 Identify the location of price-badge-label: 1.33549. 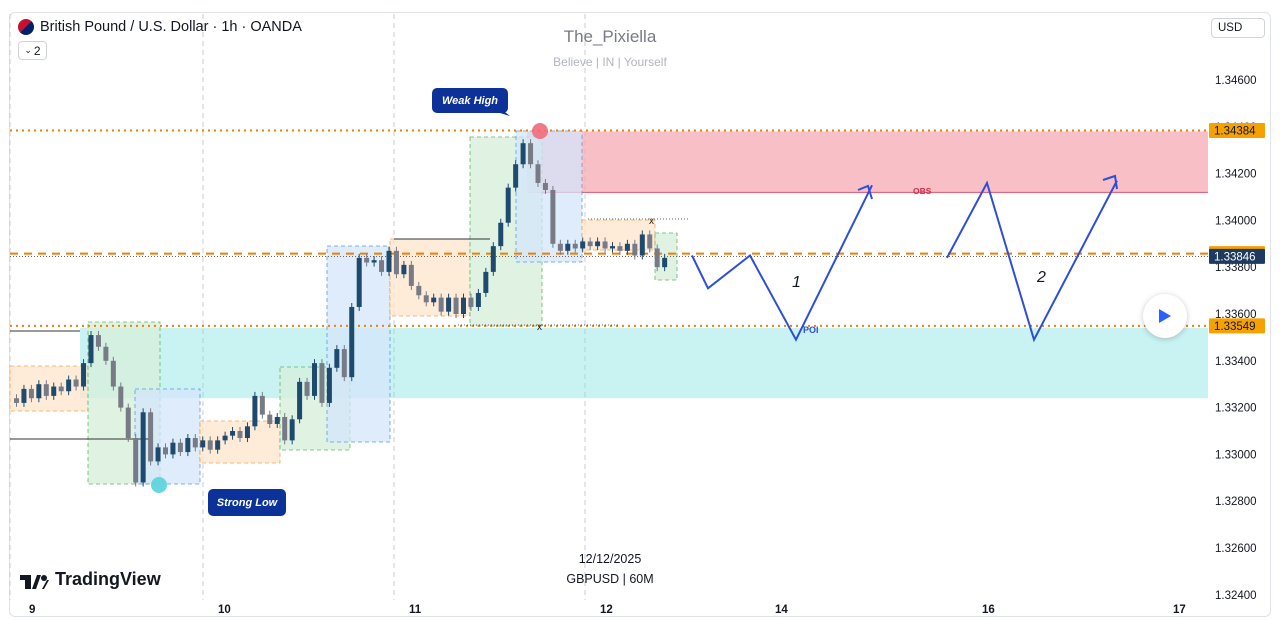
(1235, 327).